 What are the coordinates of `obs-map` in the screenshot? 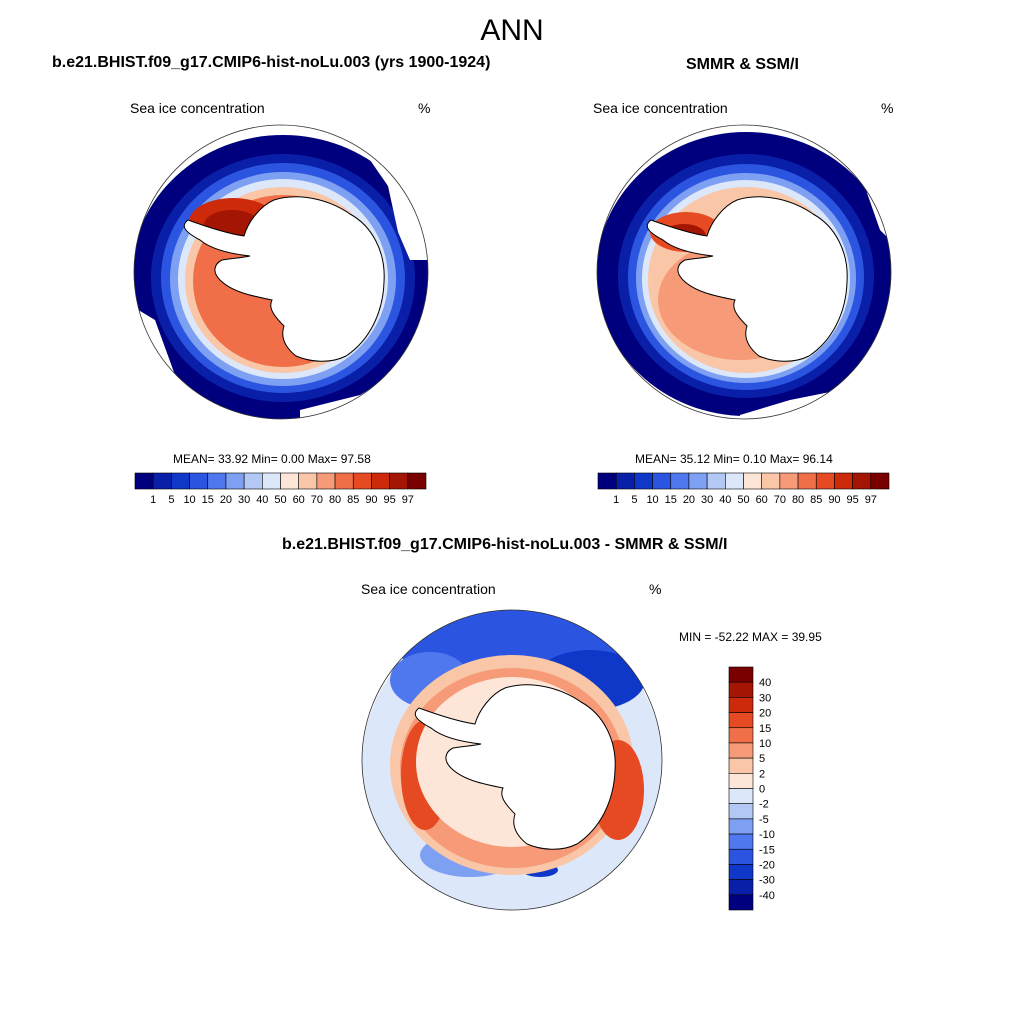 It's located at (744, 272).